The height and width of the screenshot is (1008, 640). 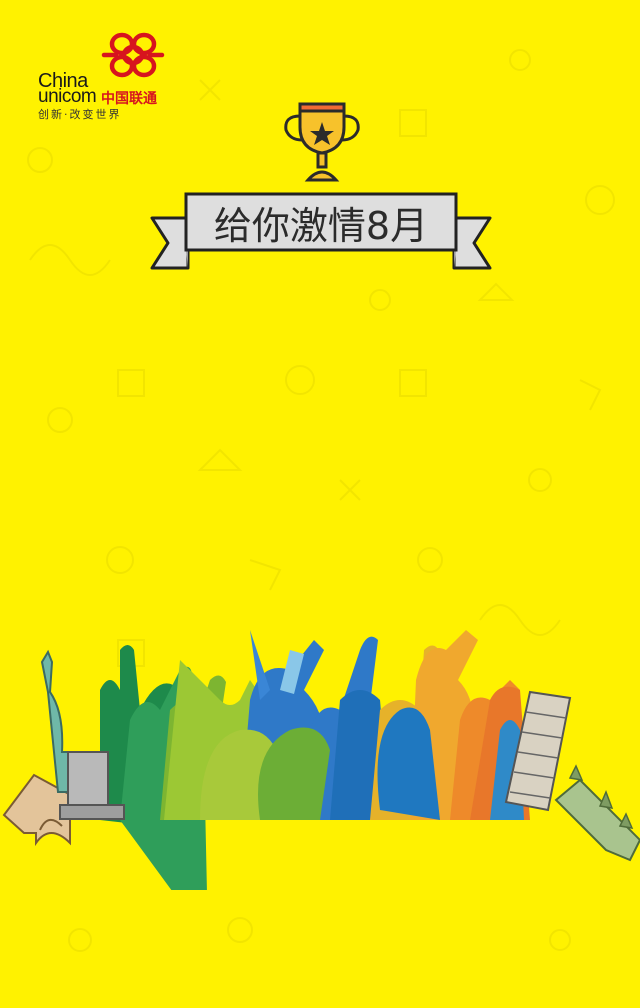 I want to click on china-unicom-logo: China unicom 中国联通 创新·改变世界, so click(x=106, y=76).